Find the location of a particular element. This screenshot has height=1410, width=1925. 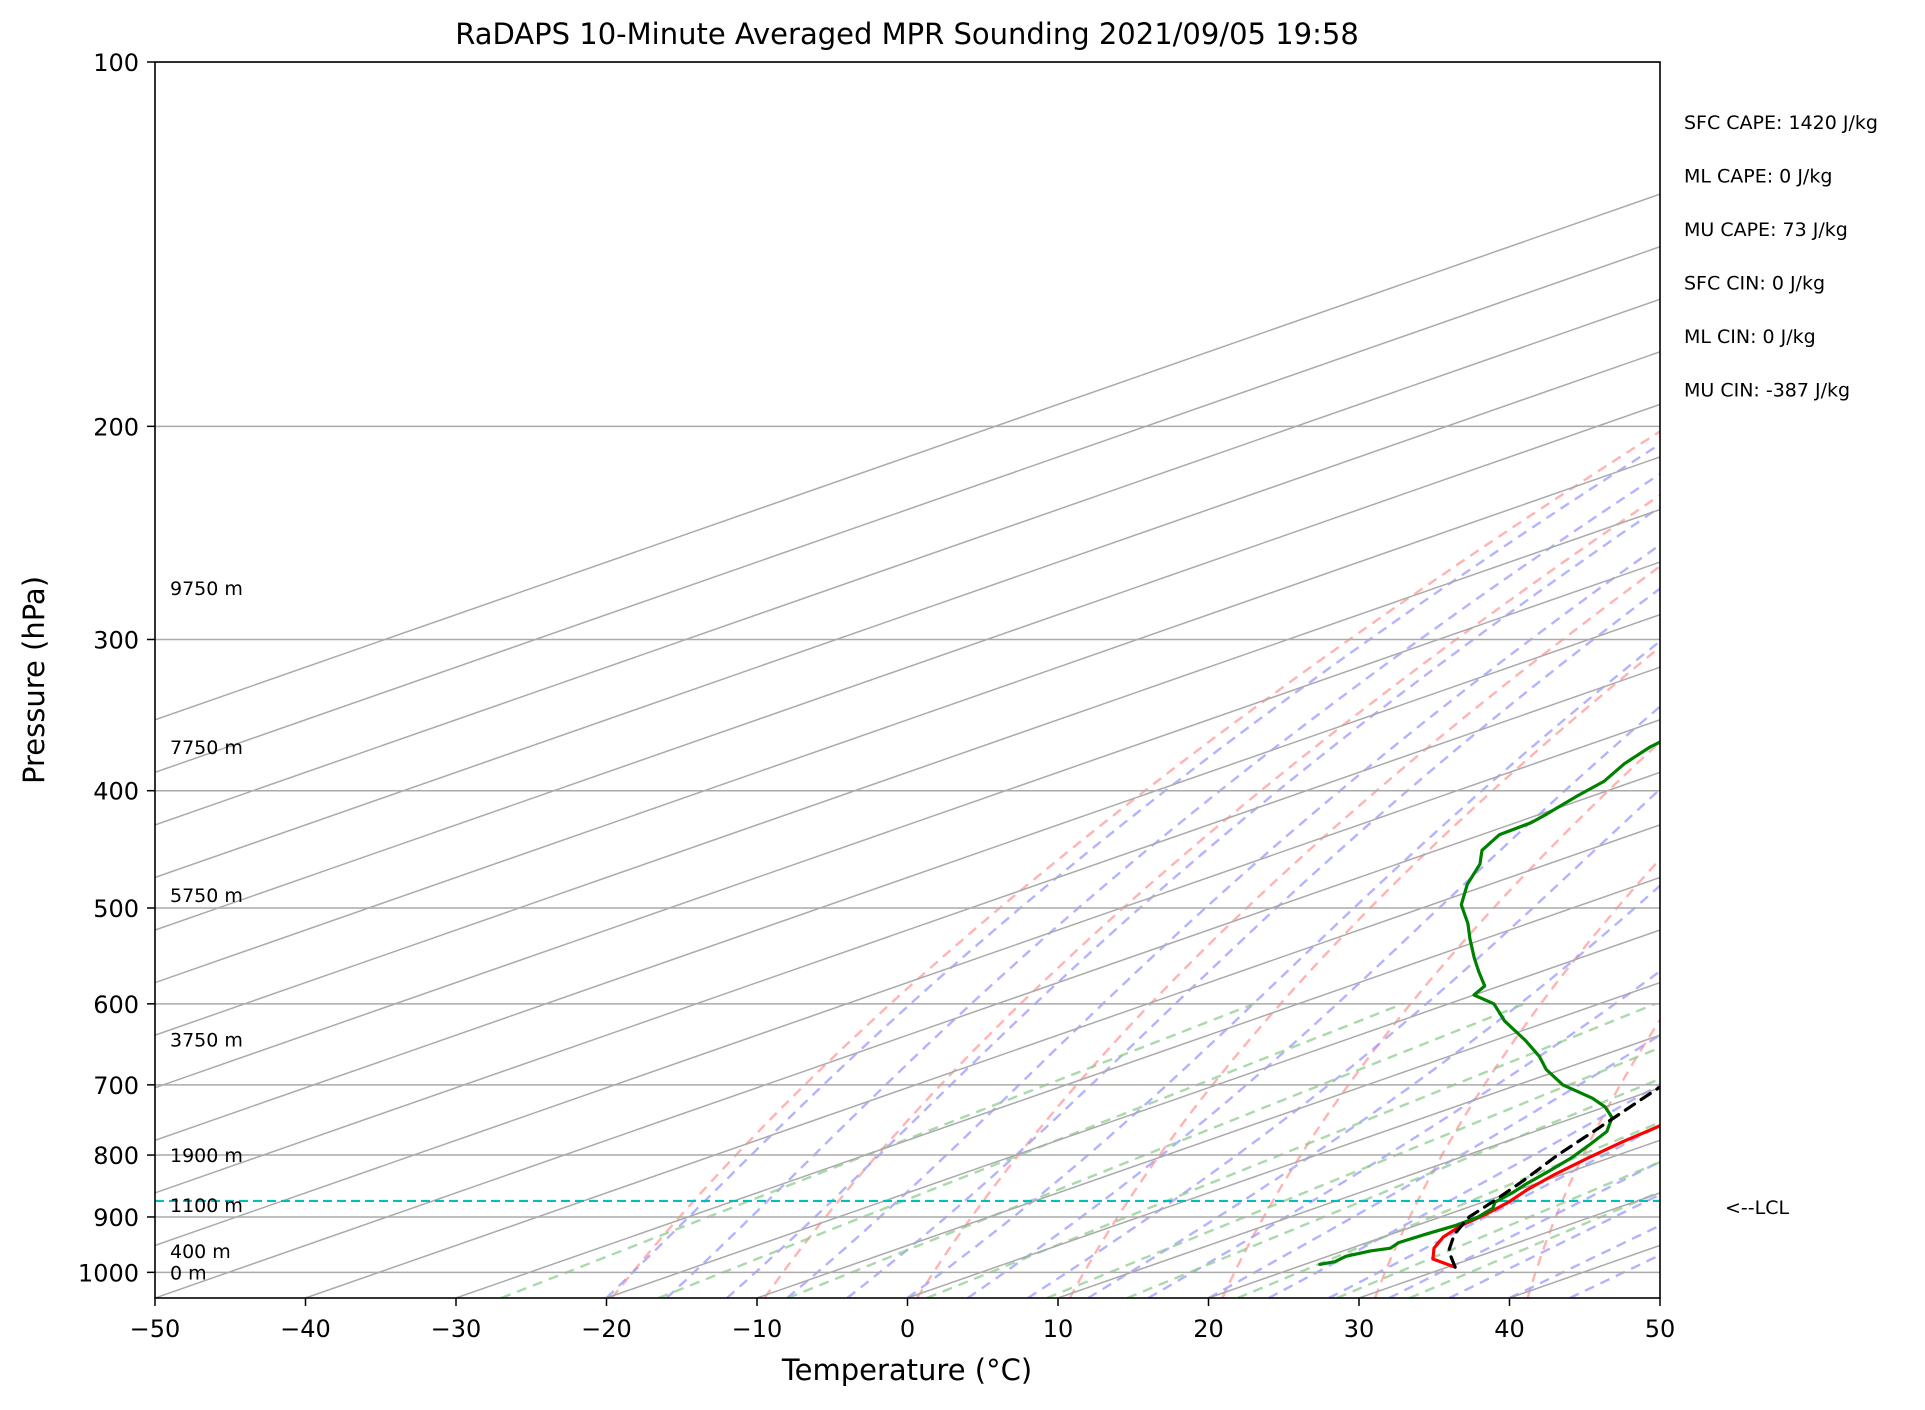

x-tick-label: −30 is located at coordinates (456, 1329).